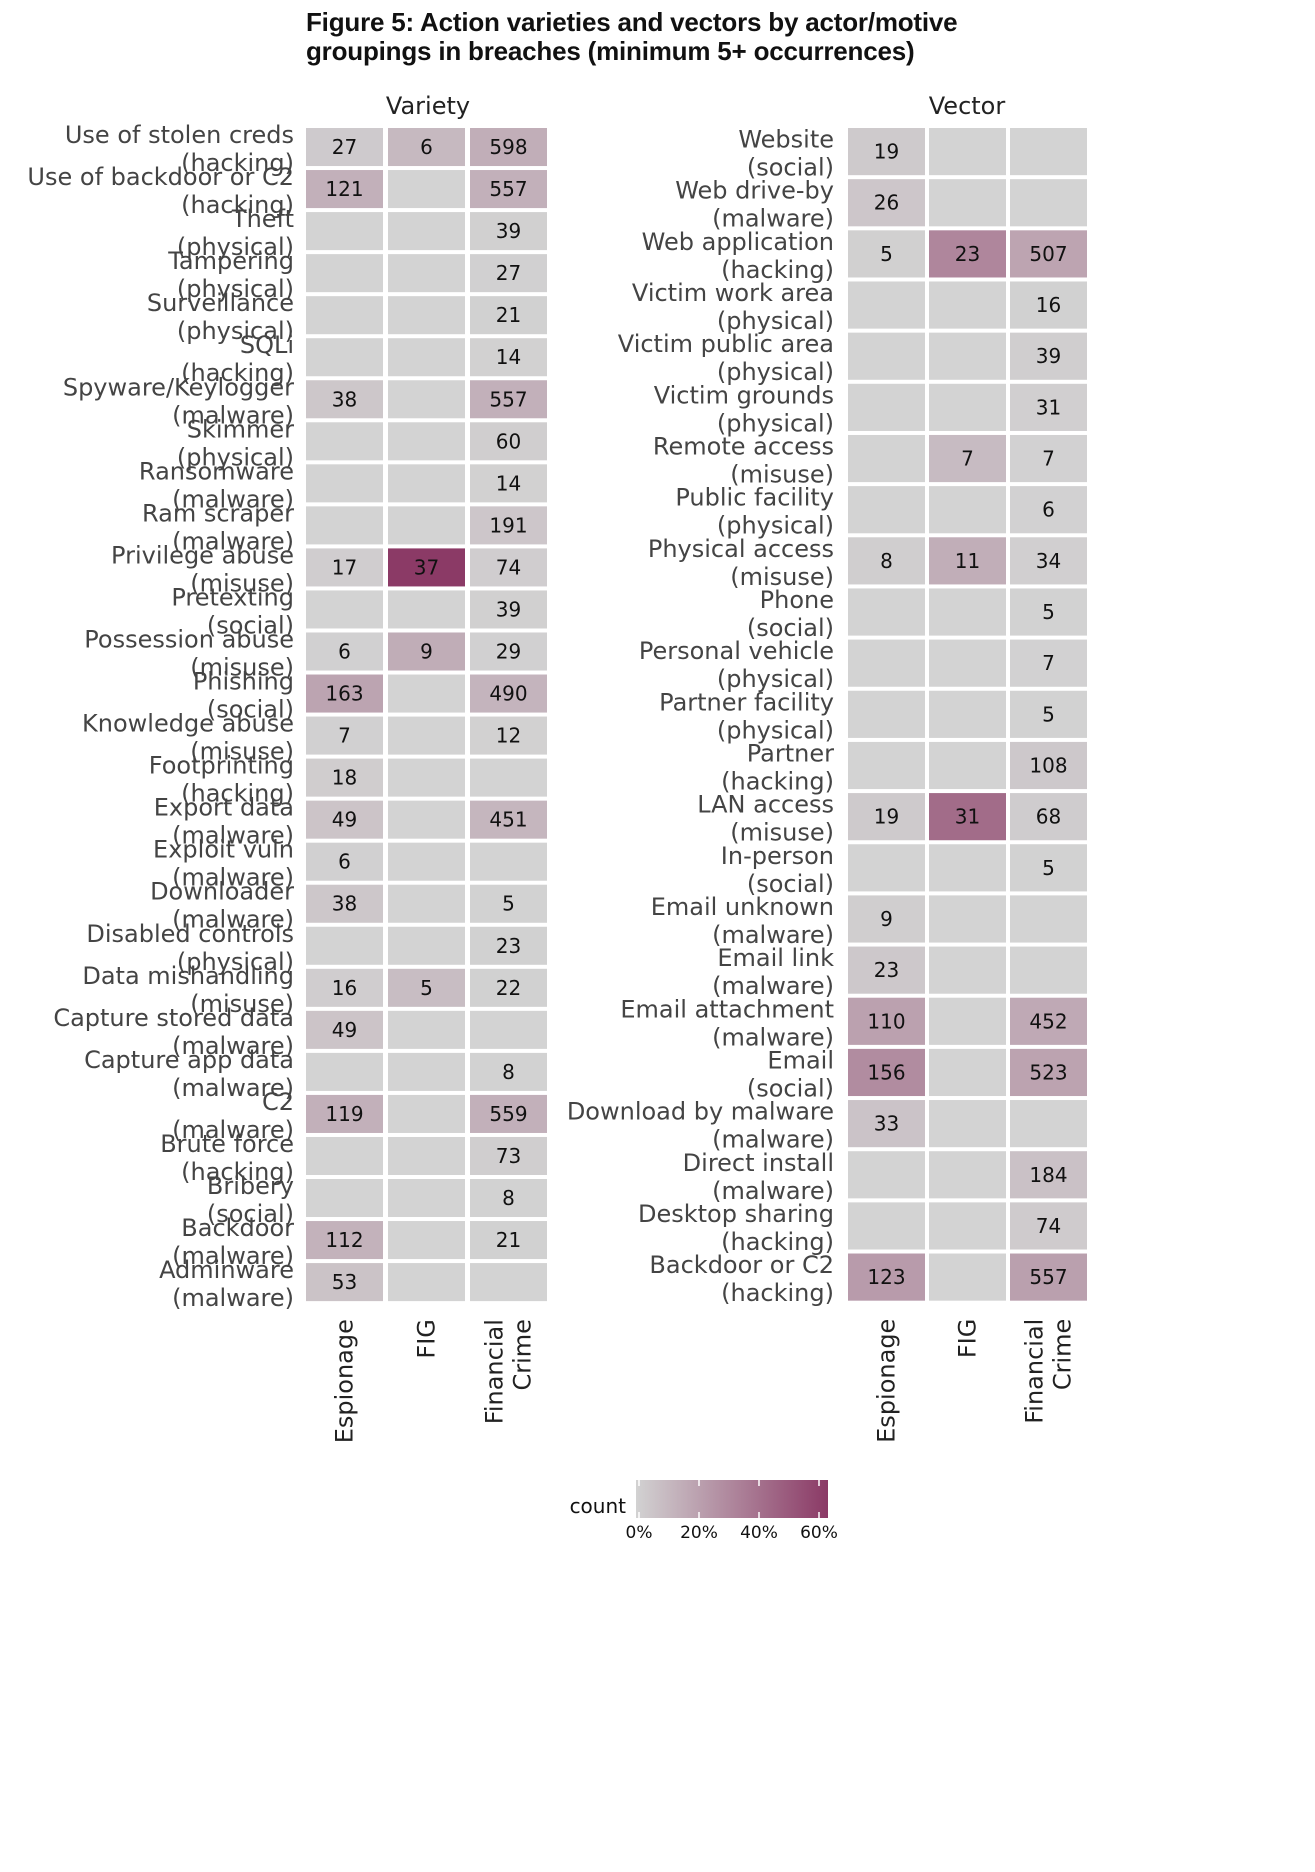 The width and height of the screenshot is (1315, 1872). I want to click on legend-colorbar, so click(732, 1499).